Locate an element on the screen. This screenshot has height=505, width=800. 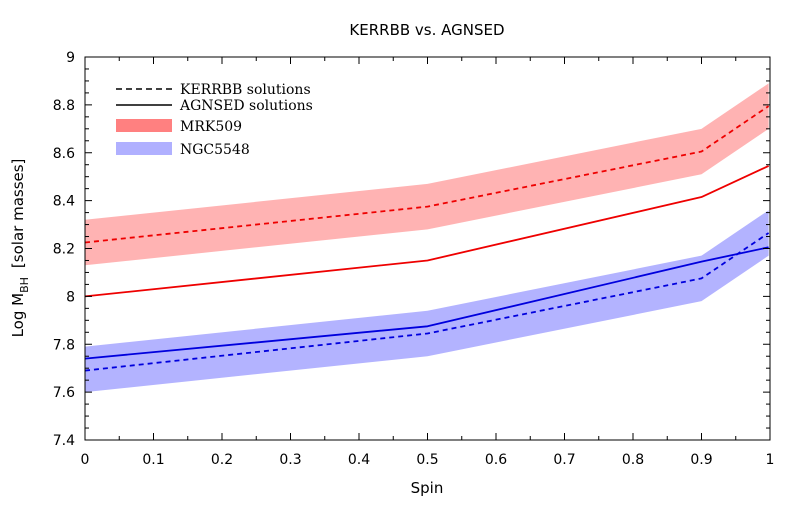
y-axis-label-rest: [solar masses] is located at coordinates (18, 213).